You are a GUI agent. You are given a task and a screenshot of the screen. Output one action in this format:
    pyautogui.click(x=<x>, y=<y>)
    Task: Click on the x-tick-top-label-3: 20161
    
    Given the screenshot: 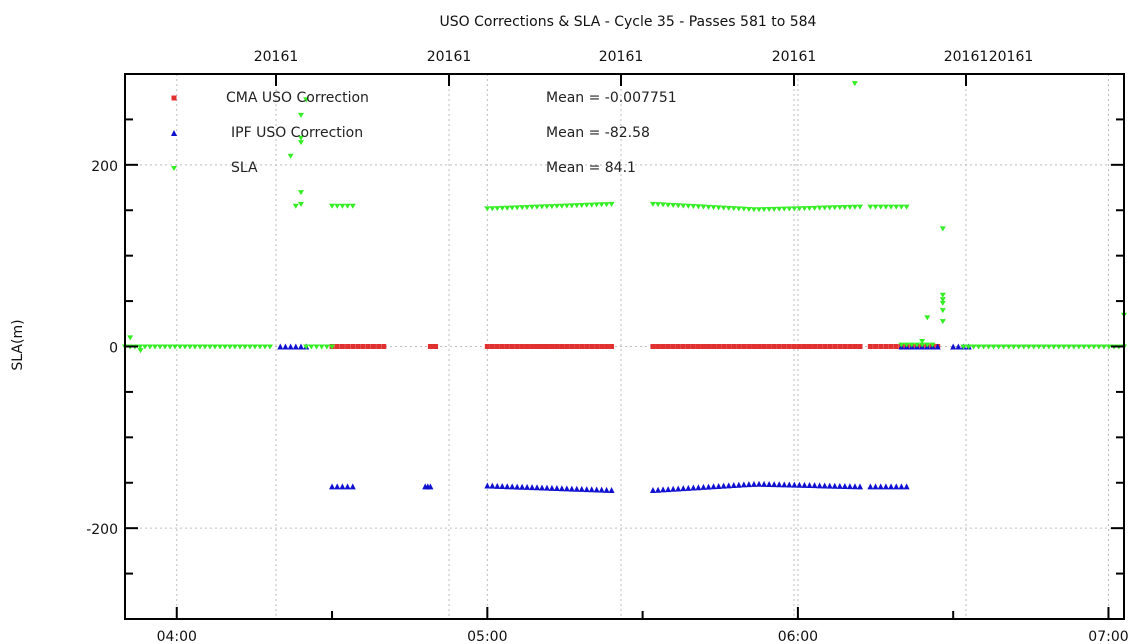 What is the action you would take?
    pyautogui.click(x=794, y=57)
    